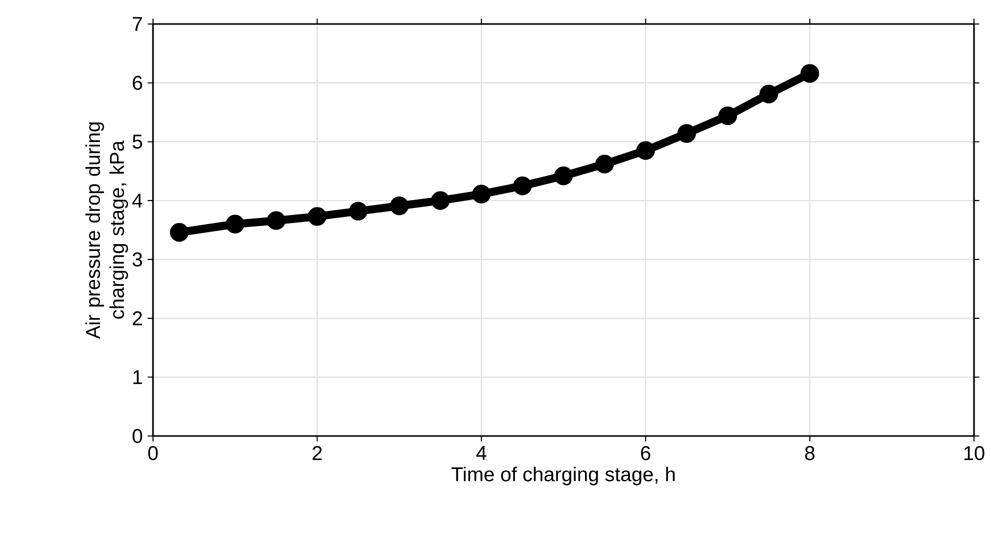 This screenshot has height=540, width=991. Describe the element at coordinates (106, 230) in the screenshot. I see `y-axis-title: Air pressure drop during charging stage, kPa` at that location.